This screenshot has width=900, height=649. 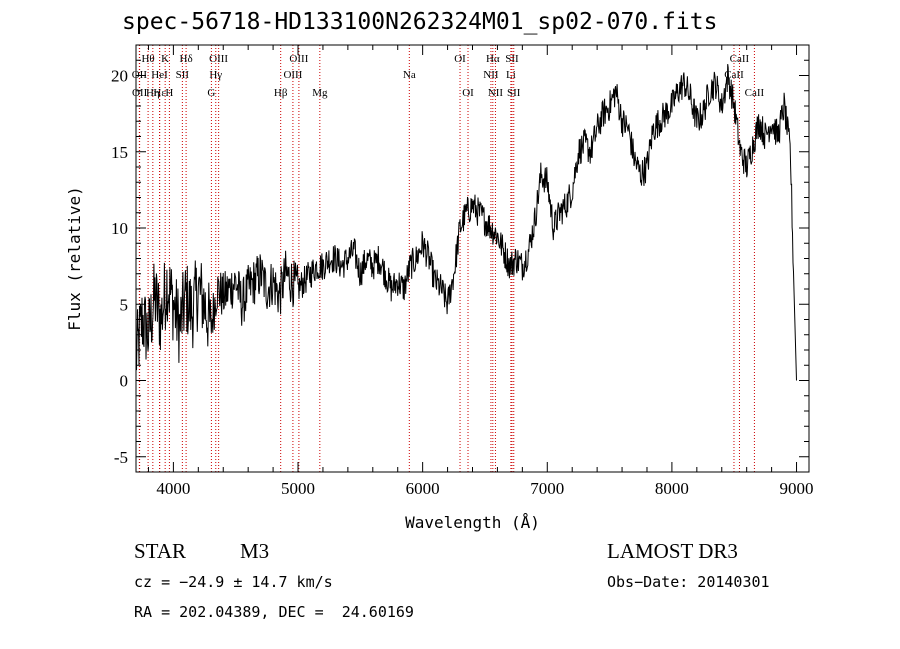 What do you see at coordinates (169, 93) in the screenshot?
I see `line-marker-label: H` at bounding box center [169, 93].